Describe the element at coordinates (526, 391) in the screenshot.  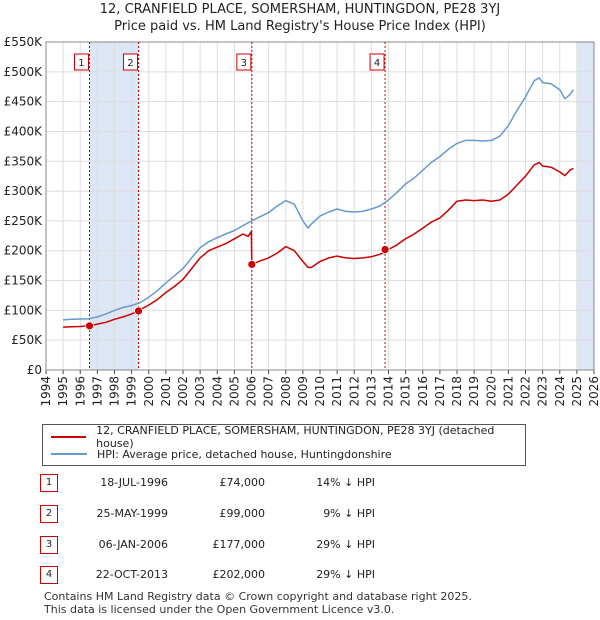
I see `x-tick-label: 2022` at that location.